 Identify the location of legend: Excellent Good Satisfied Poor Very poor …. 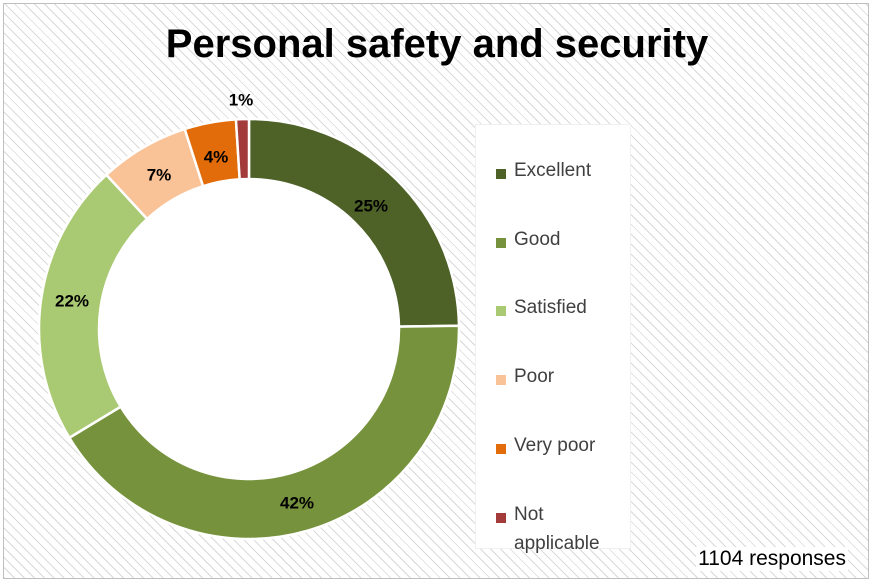
(553, 339).